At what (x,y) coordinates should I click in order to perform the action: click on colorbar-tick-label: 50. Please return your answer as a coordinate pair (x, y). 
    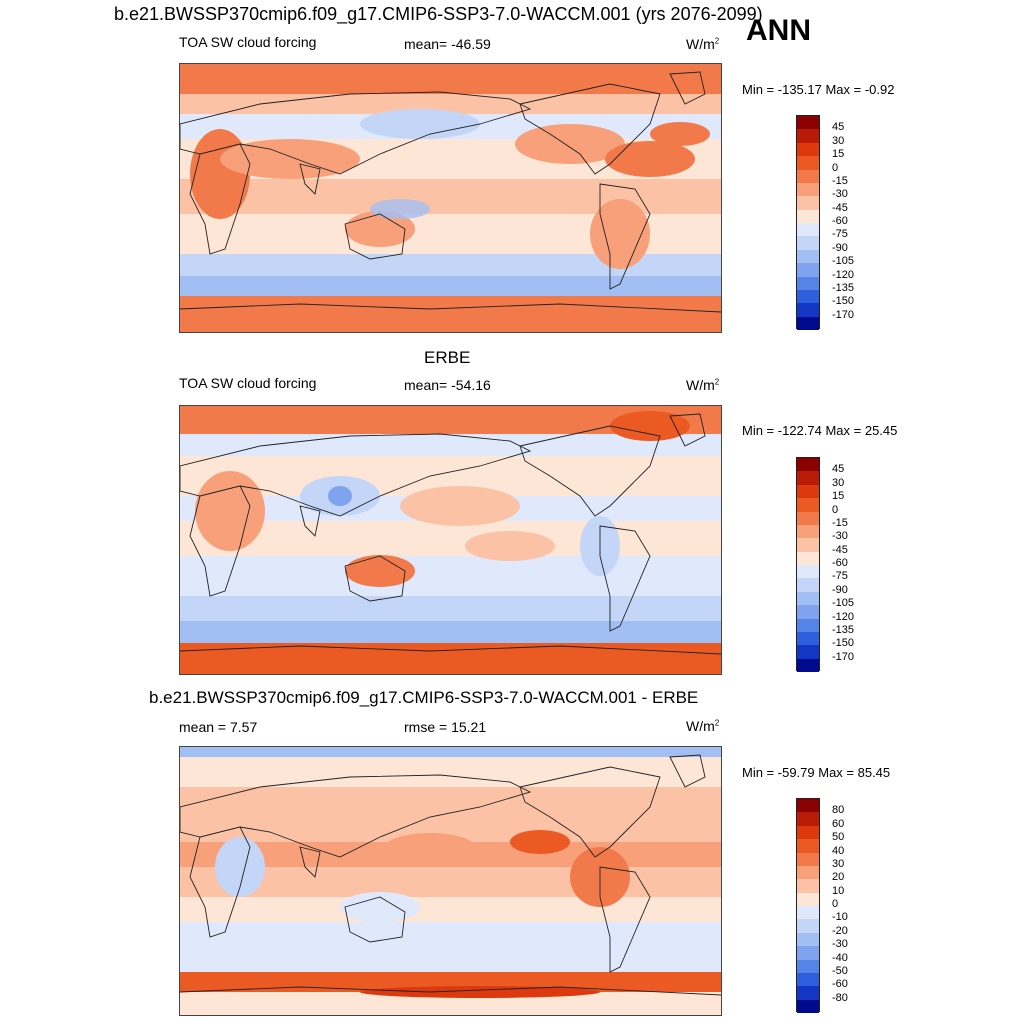
    Looking at the image, I should click on (838, 837).